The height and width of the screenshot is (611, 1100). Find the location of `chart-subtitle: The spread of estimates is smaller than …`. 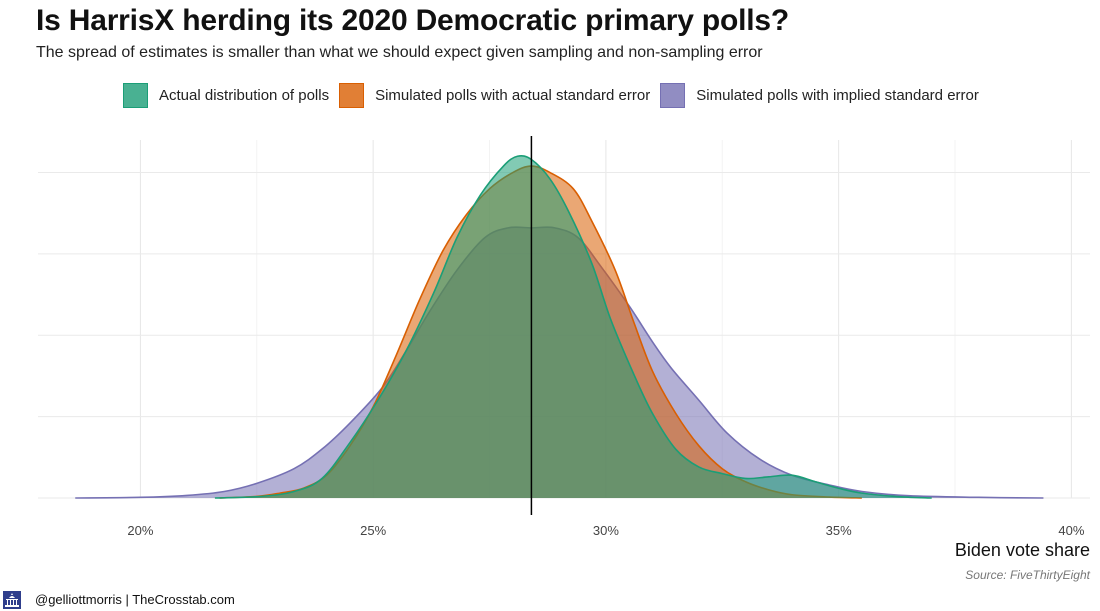

chart-subtitle: The spread of estimates is smaller than … is located at coordinates (399, 52).